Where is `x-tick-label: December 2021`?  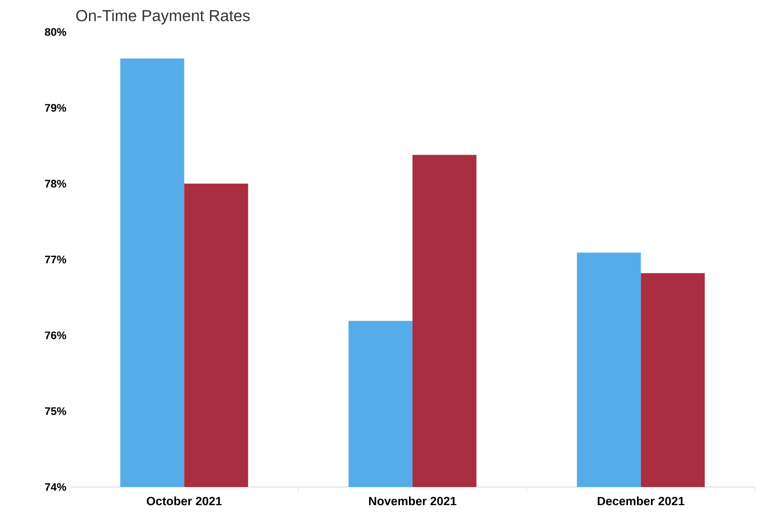 x-tick-label: December 2021 is located at coordinates (641, 501).